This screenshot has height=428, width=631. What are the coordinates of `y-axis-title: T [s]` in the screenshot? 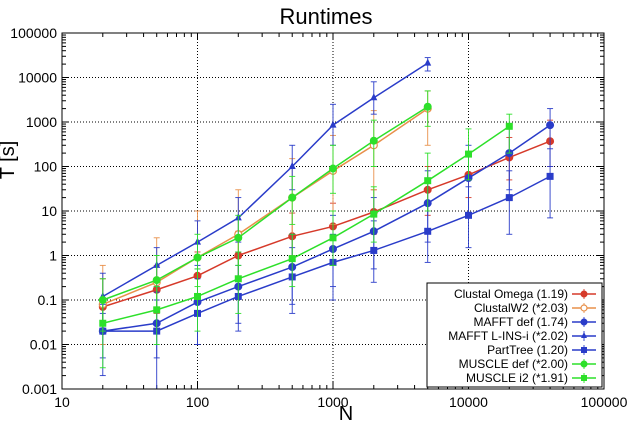 It's located at (9, 160).